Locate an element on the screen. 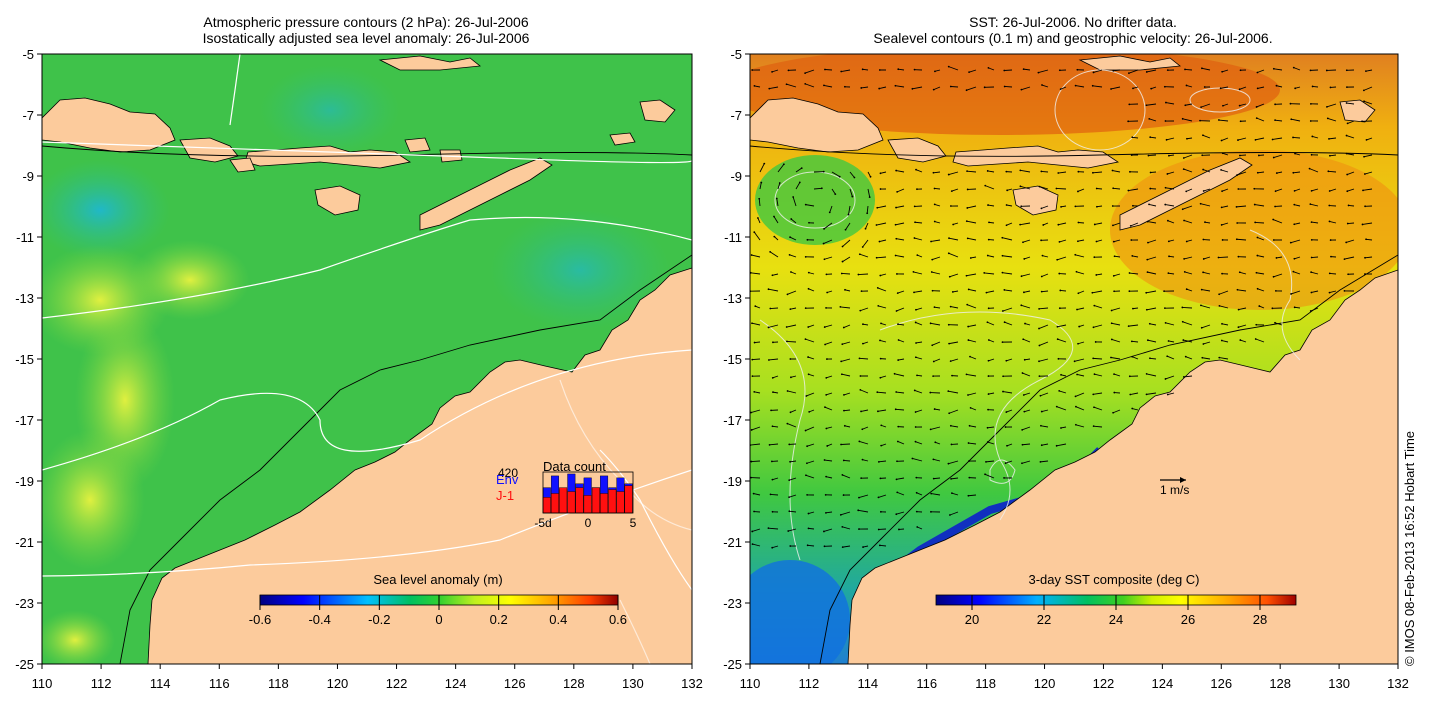 This screenshot has height=710, width=1440. x-tick-label: 118 is located at coordinates (985, 683).